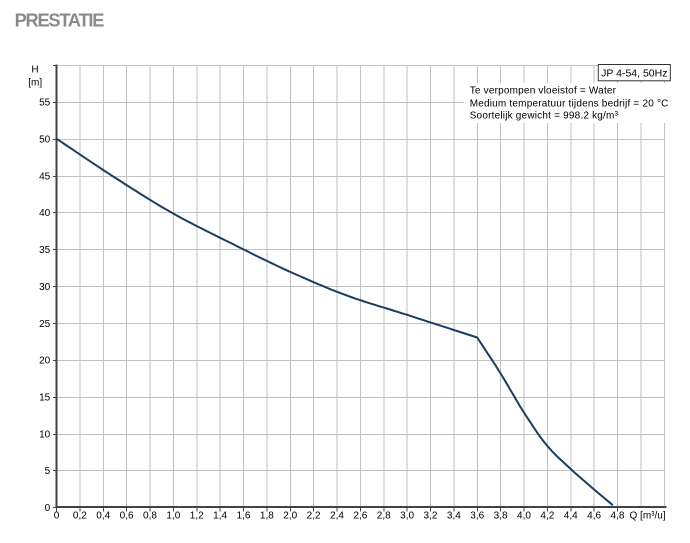 The width and height of the screenshot is (690, 543). What do you see at coordinates (360, 516) in the screenshot?
I see `svg-text: 2,6` at bounding box center [360, 516].